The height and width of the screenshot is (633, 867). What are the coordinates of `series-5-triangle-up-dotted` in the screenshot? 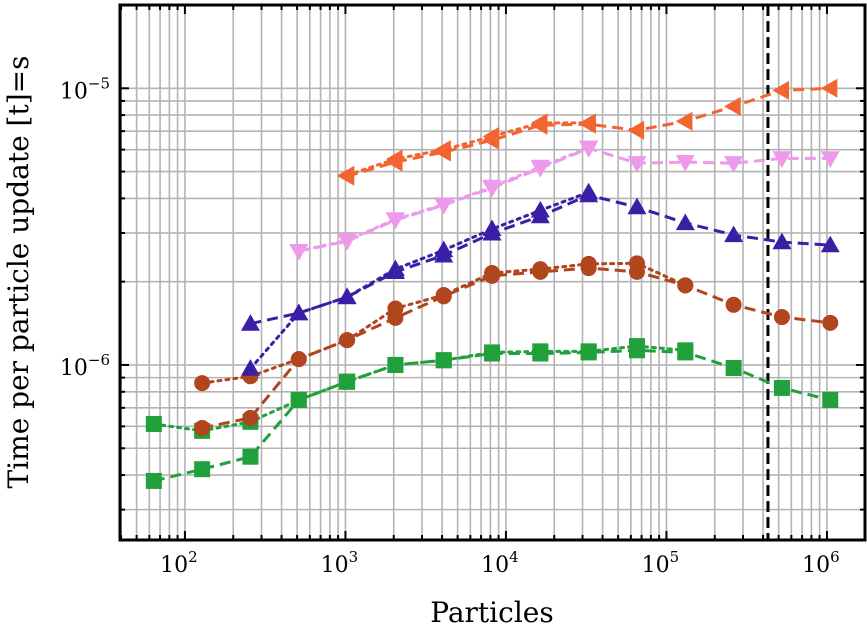 It's located at (419, 279).